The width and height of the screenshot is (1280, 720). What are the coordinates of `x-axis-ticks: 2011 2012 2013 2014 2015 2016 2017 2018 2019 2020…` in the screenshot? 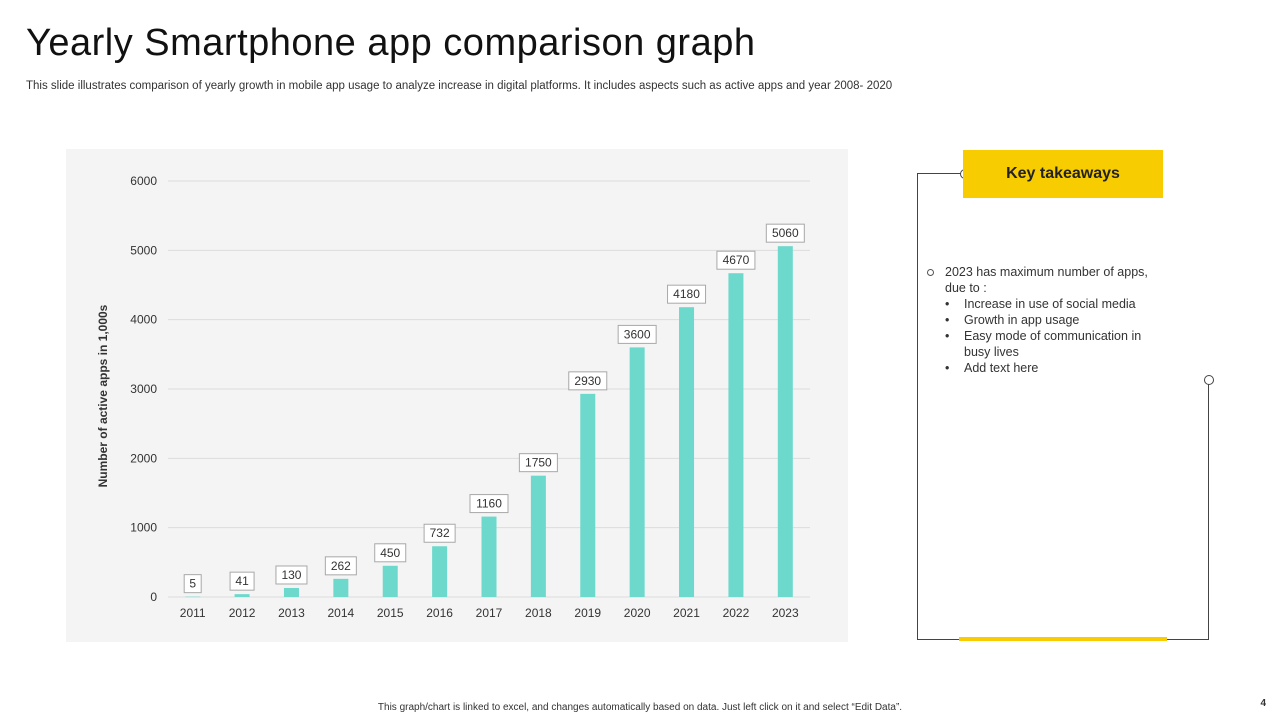 It's located at (489, 613).